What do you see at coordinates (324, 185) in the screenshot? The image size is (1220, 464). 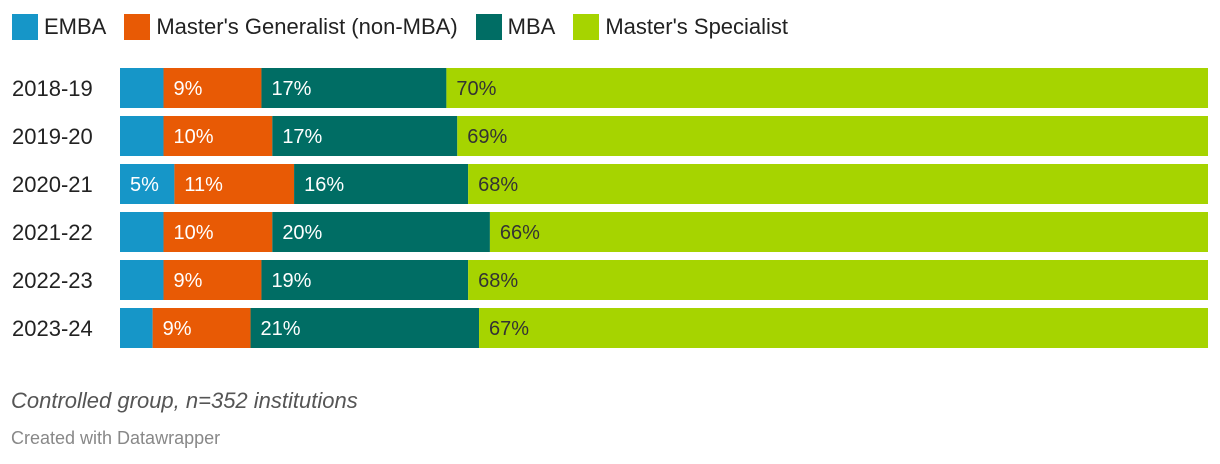 I see `bar-value-label: 16%` at bounding box center [324, 185].